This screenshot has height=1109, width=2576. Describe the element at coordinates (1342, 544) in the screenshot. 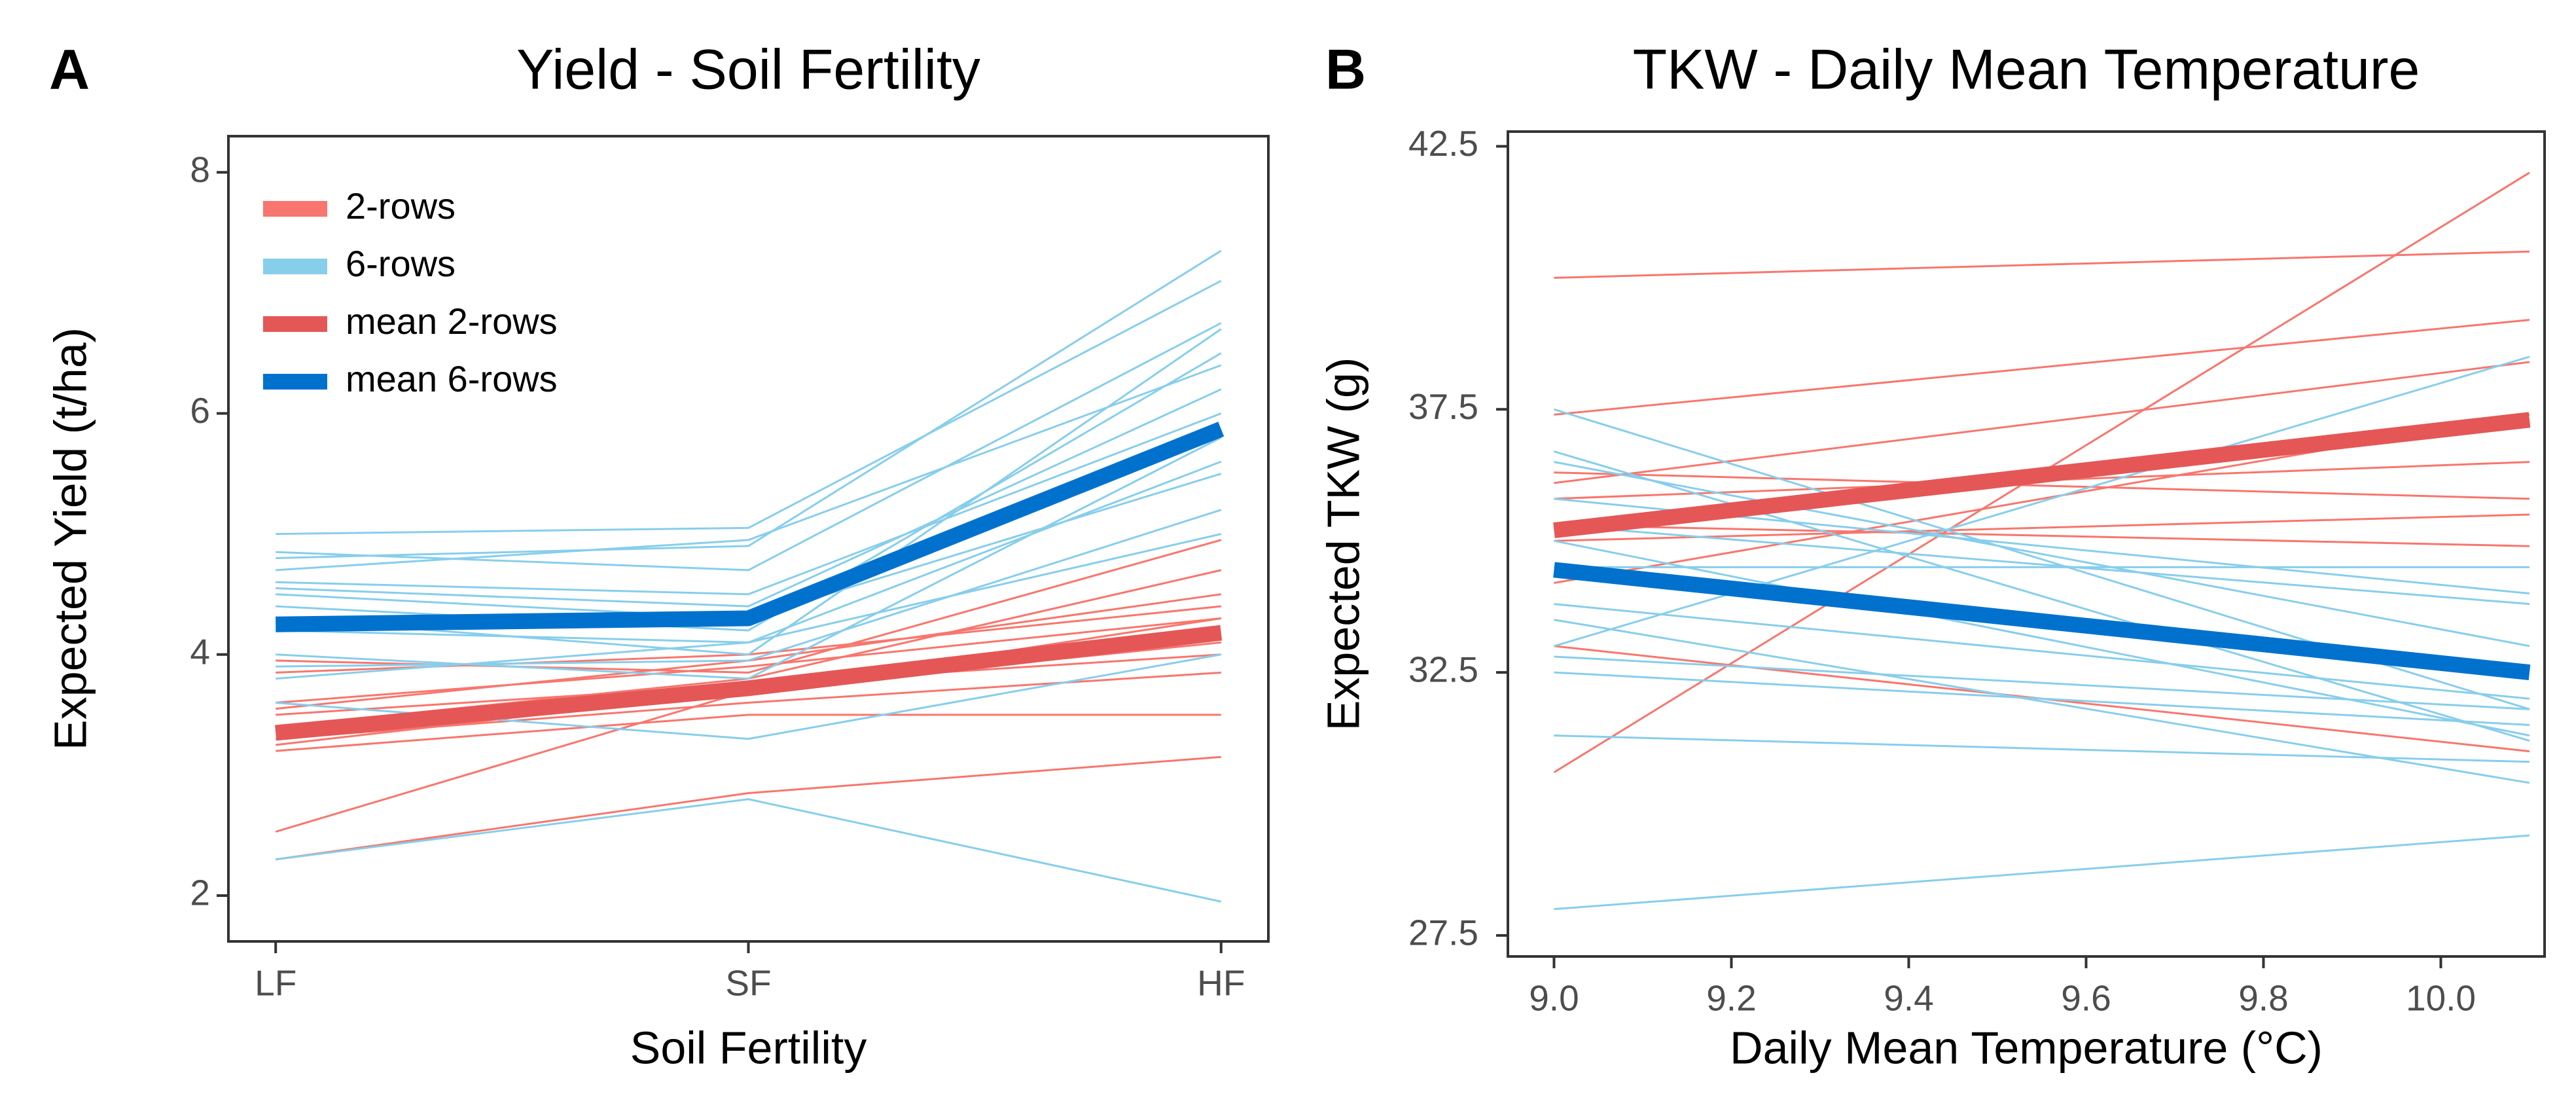

I see `y-axis-title: Expected TKW (g)` at that location.